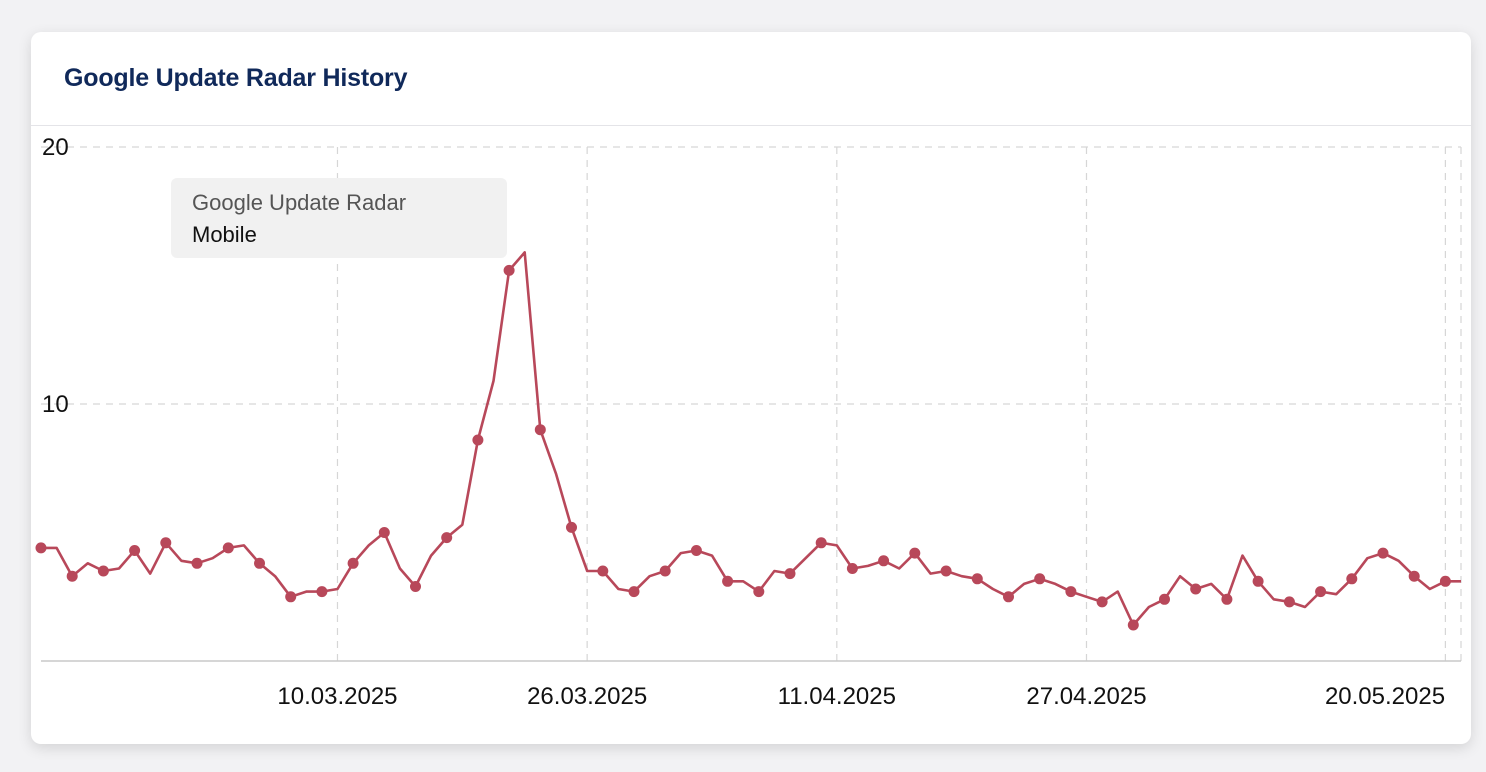  I want to click on x-tick-label: 26.03.2025, so click(587, 696).